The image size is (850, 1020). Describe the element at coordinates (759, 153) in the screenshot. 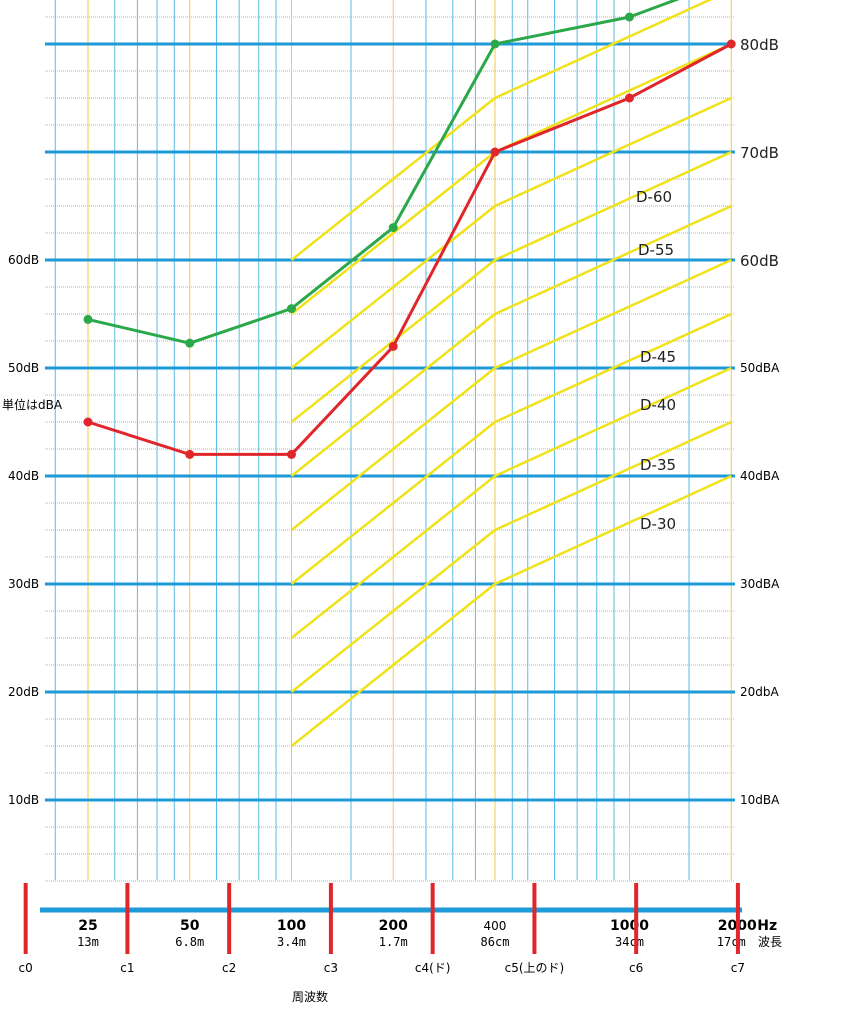

I see `y-tick-right-70: 70dB` at that location.